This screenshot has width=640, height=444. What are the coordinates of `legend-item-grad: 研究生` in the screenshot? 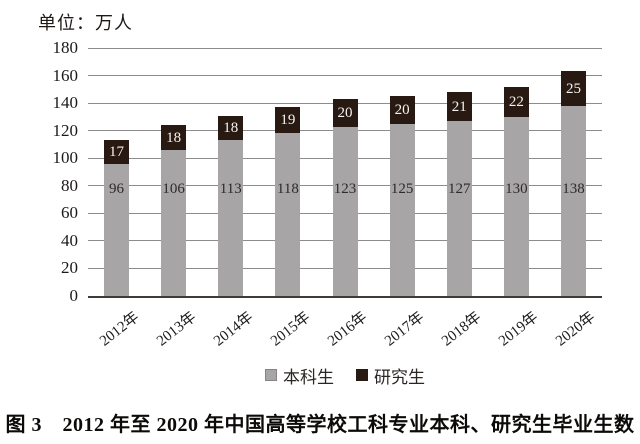 It's located at (390, 375).